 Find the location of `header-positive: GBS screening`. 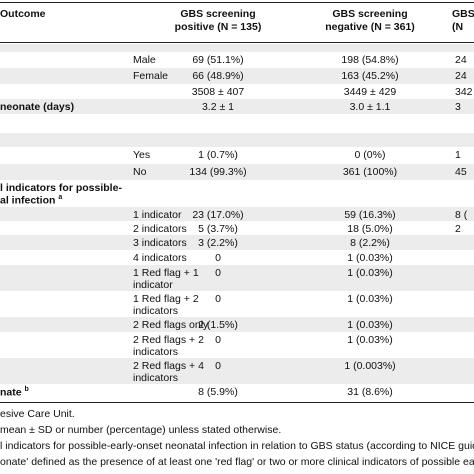

header-positive: GBS screening is located at coordinates (218, 14).